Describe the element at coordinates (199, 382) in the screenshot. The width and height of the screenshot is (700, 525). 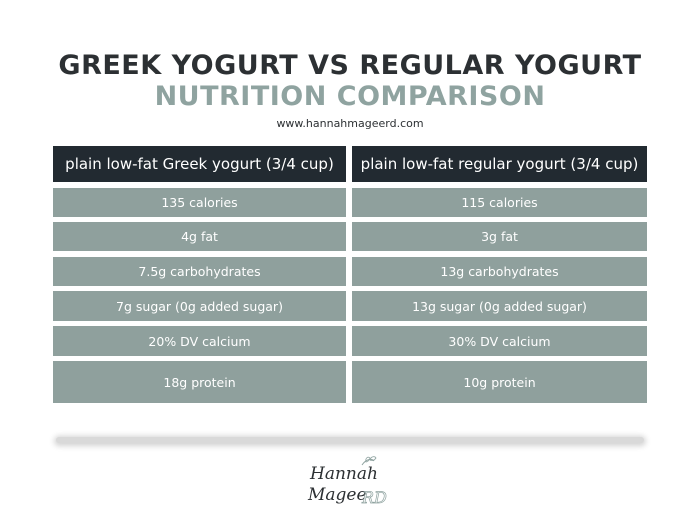
I see `table-cell-greek-protein: 18g protein` at that location.